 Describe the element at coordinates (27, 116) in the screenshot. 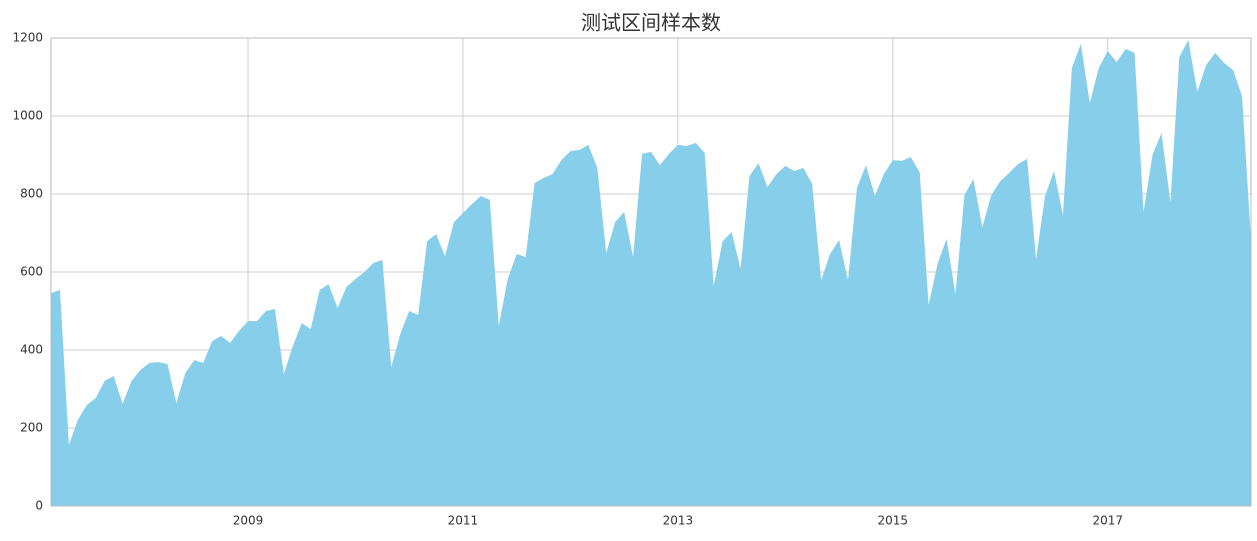

I see `y-tick-label: 1000` at that location.